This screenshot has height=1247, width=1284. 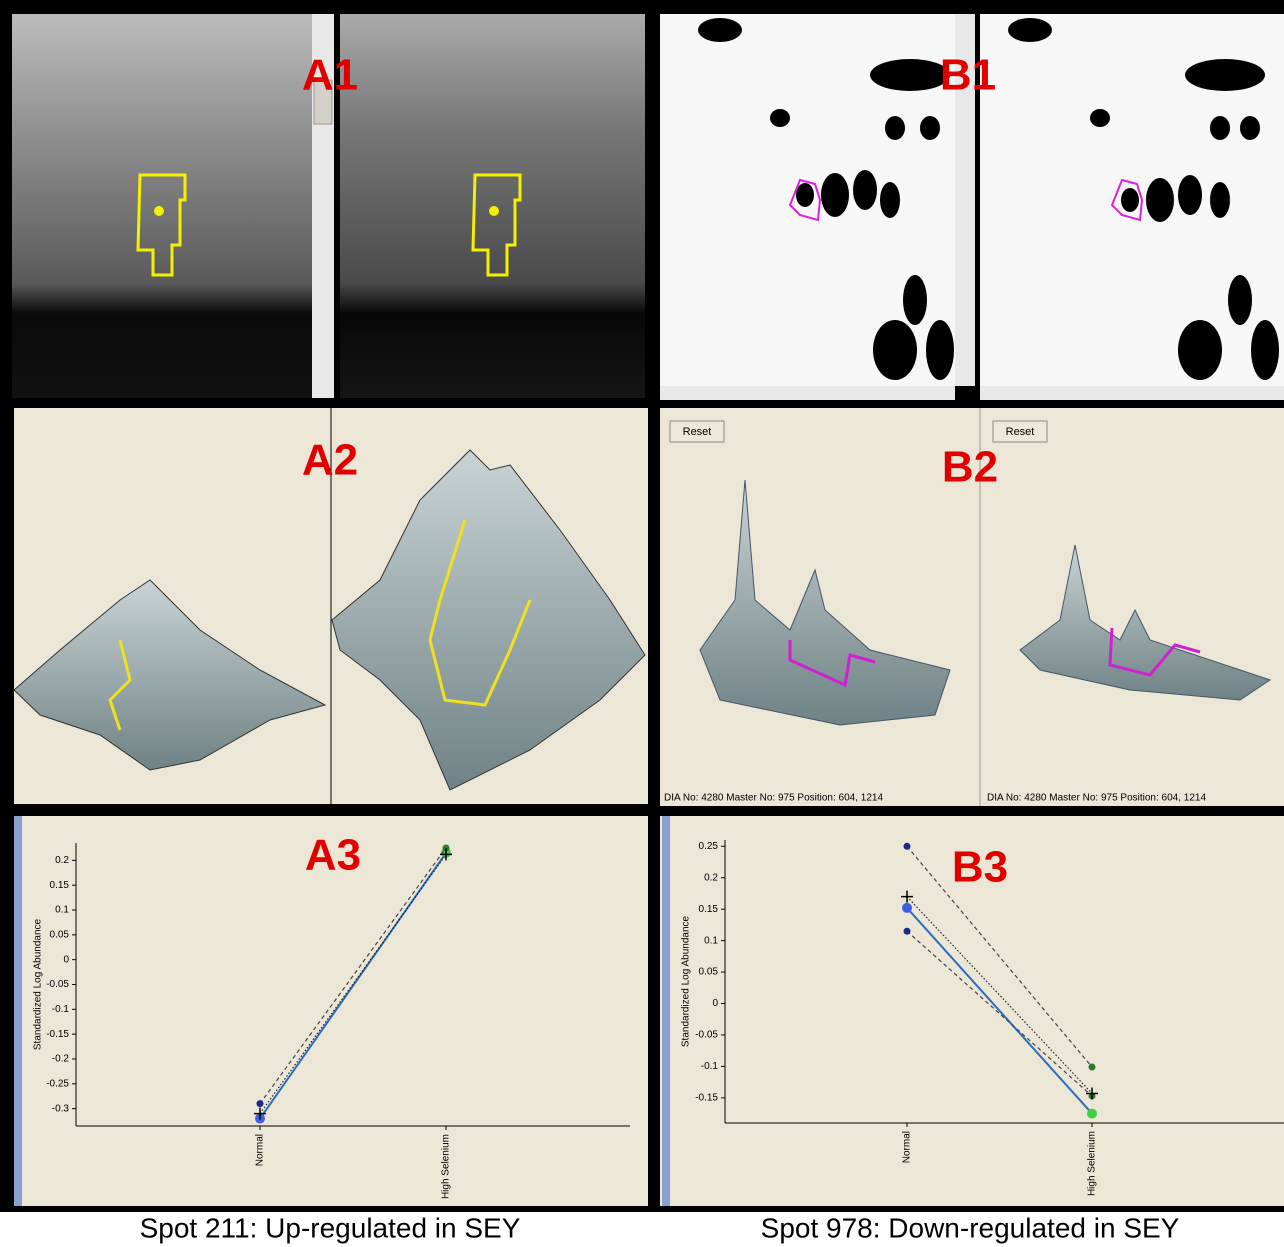 What do you see at coordinates (330, 75) in the screenshot?
I see `panel-label: A1` at bounding box center [330, 75].